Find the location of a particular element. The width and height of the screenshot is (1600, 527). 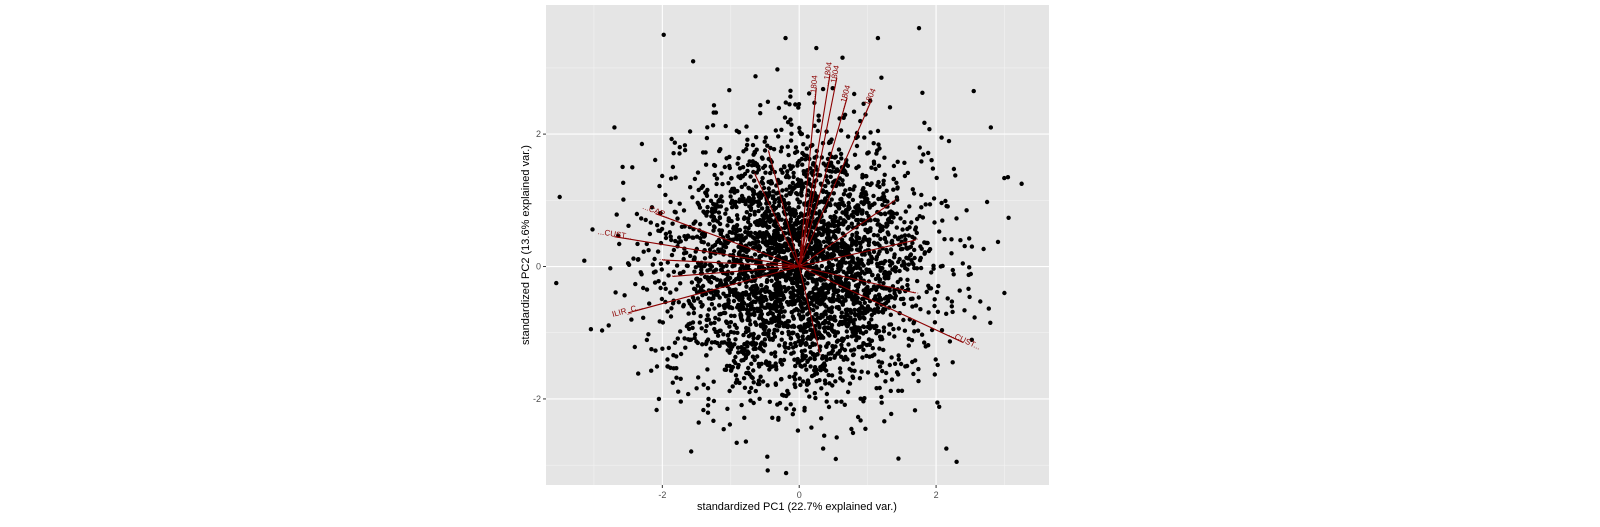

loading-label: ...1804 is located at coordinates (813, 87).